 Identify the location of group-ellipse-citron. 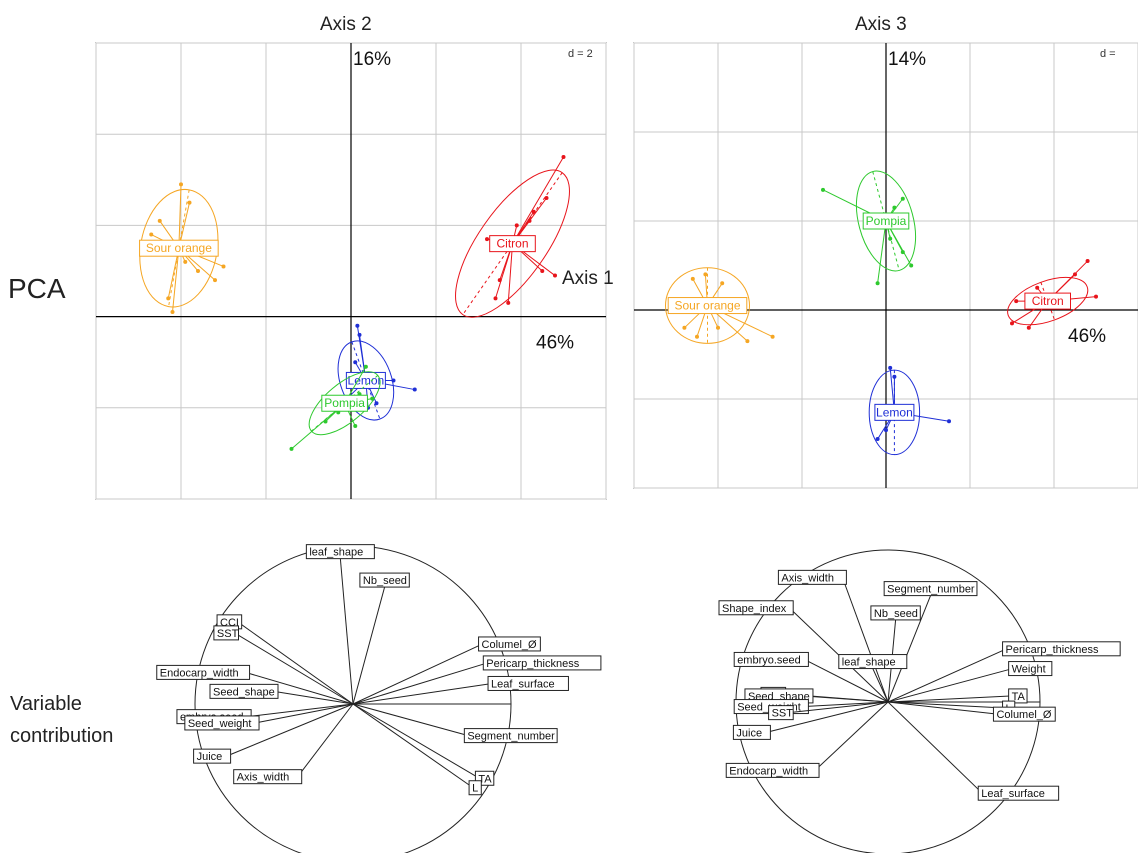
(1048, 301).